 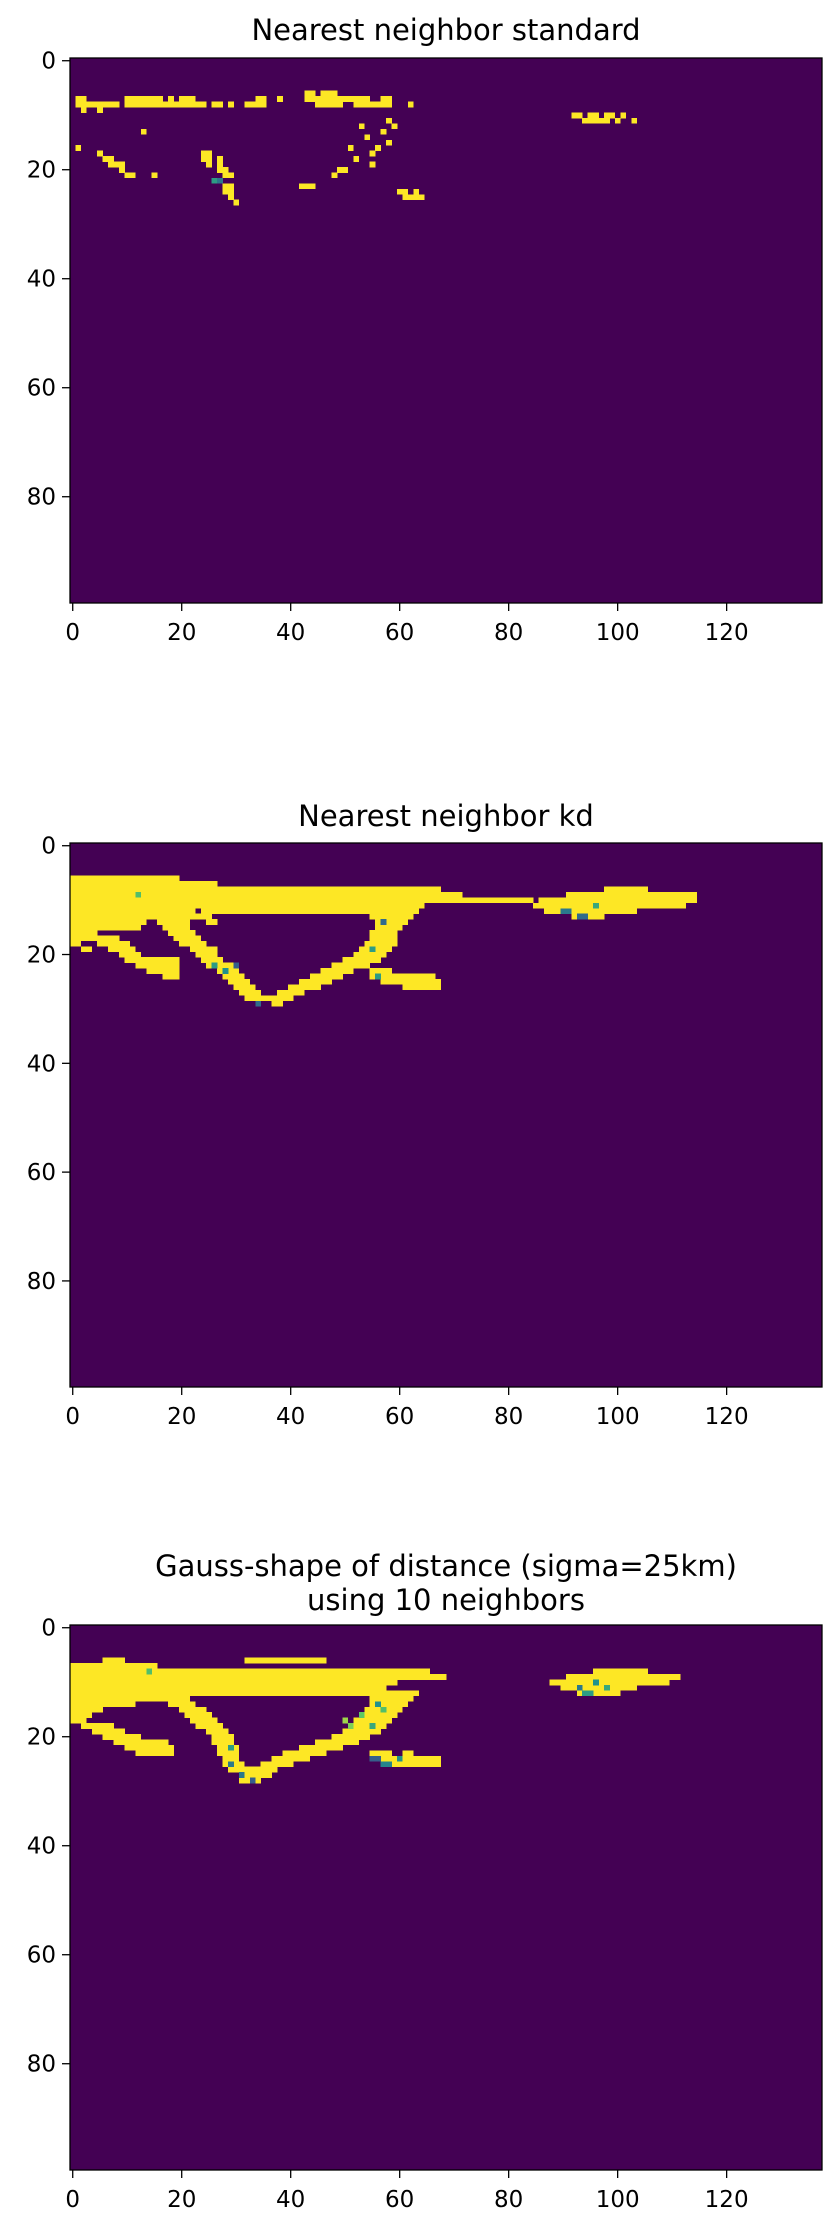 I want to click on y-tick-label: 80, so click(x=41, y=1282).